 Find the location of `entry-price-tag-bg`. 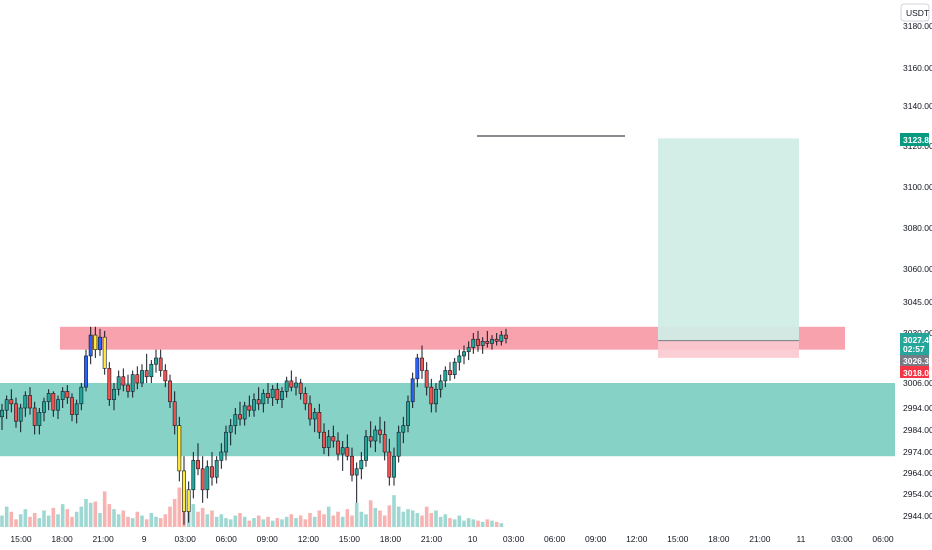

entry-price-tag-bg is located at coordinates (914, 360).